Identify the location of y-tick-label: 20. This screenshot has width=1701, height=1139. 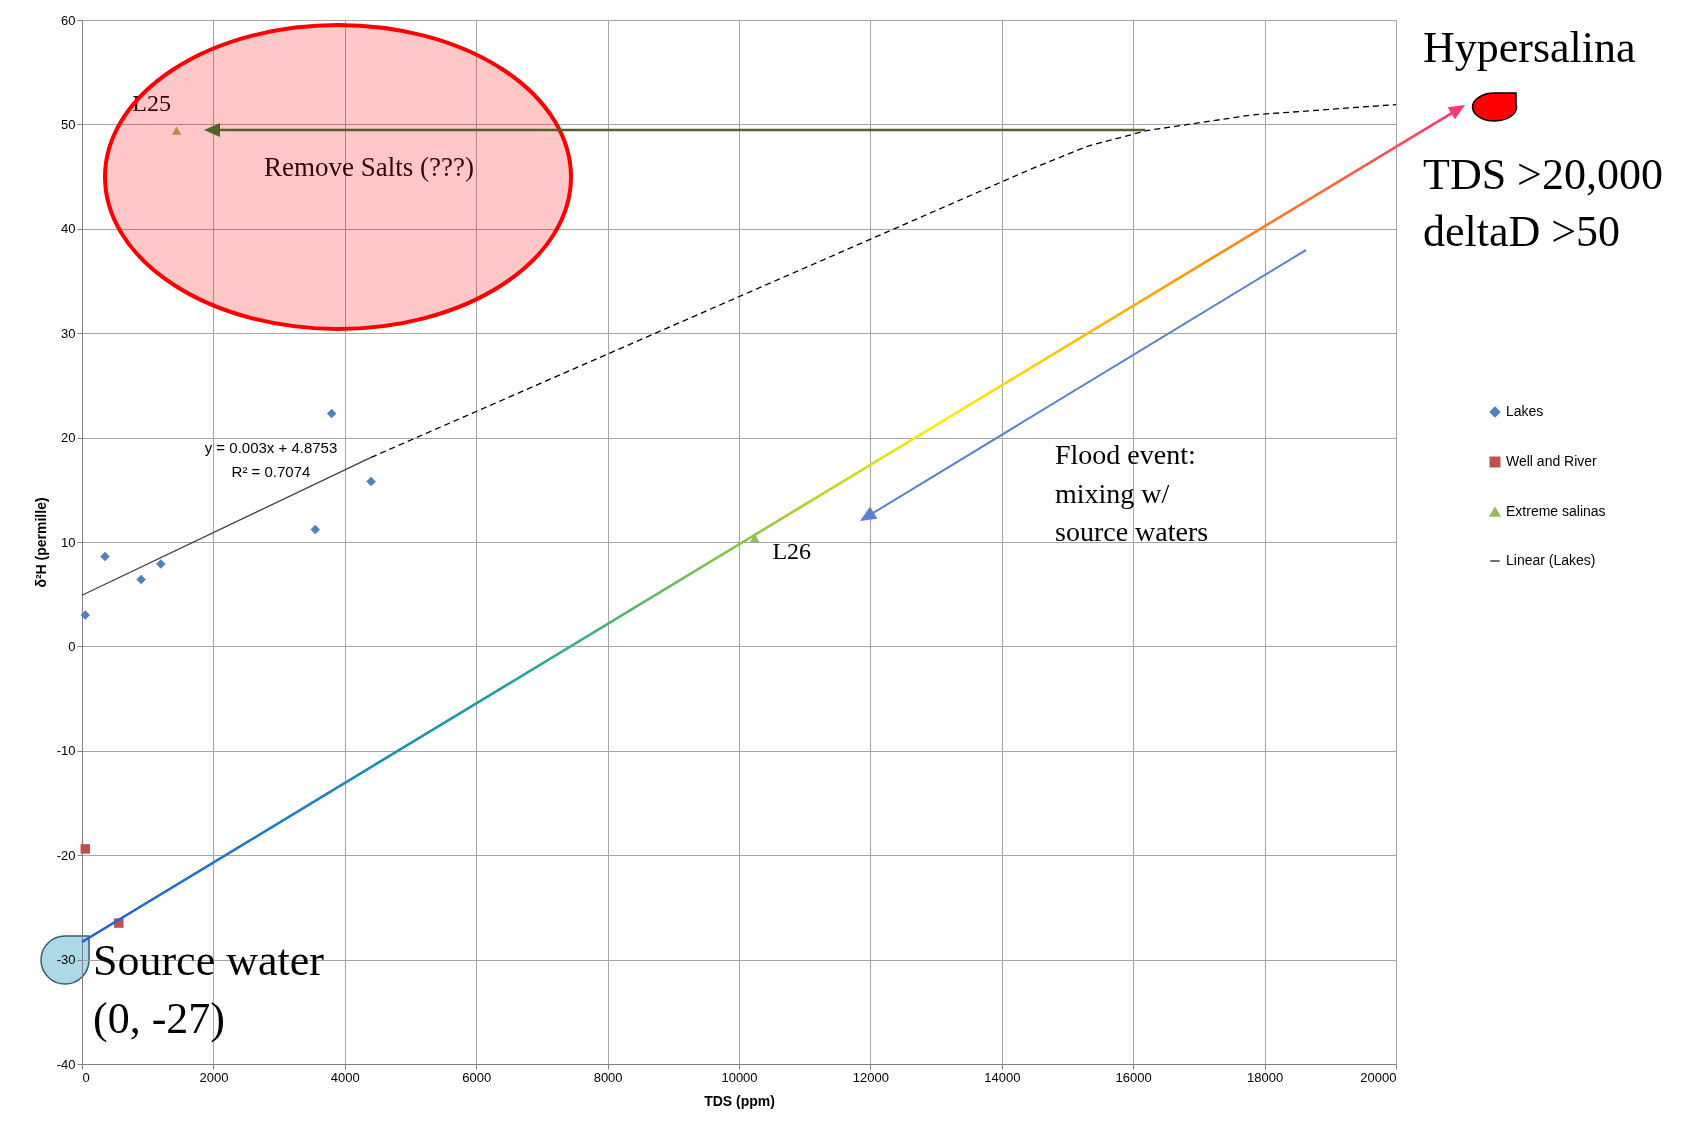
(68, 438).